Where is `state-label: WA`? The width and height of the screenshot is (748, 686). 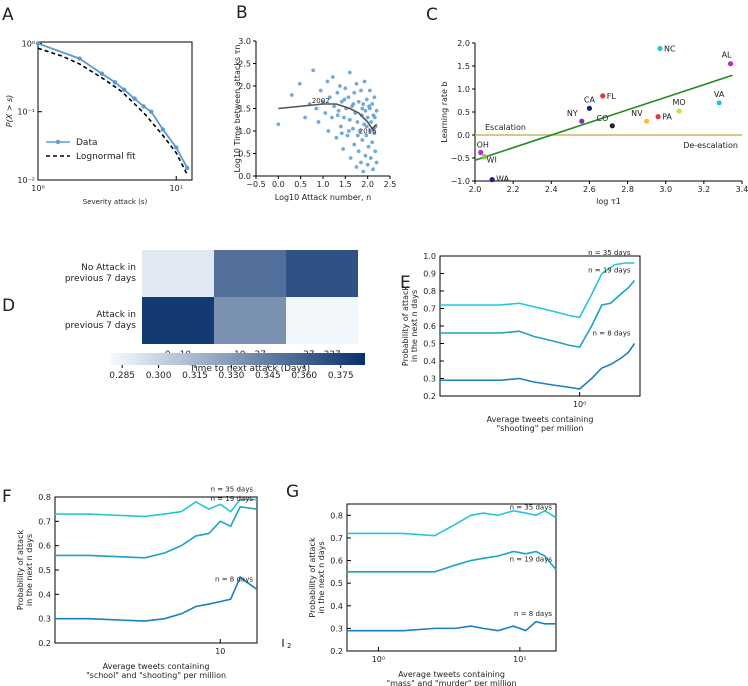
state-label: WA is located at coordinates (502, 179).